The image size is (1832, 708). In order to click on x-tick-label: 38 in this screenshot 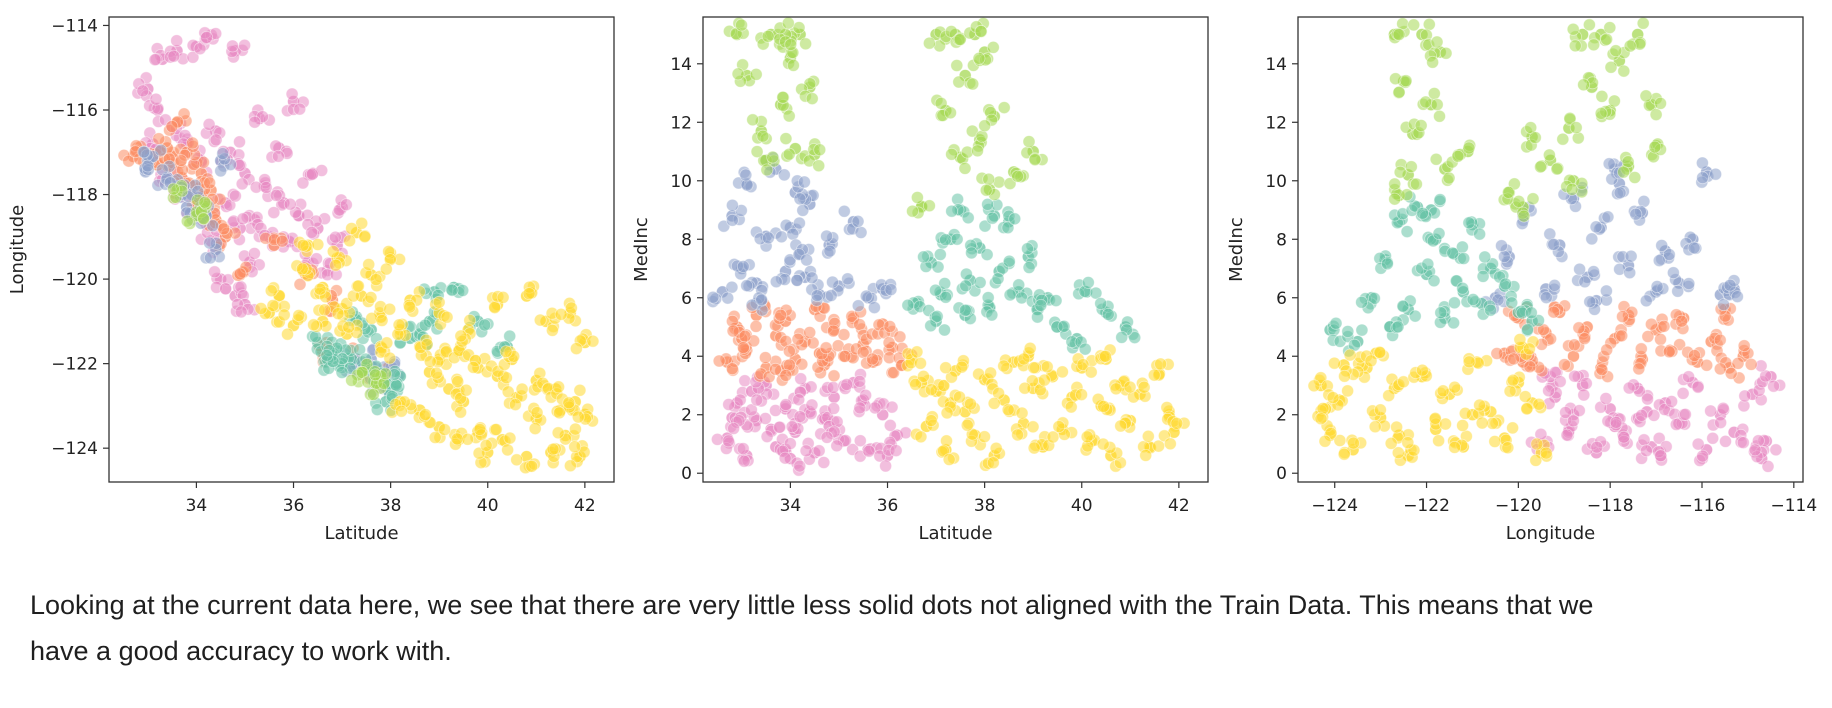, I will do `click(985, 506)`.